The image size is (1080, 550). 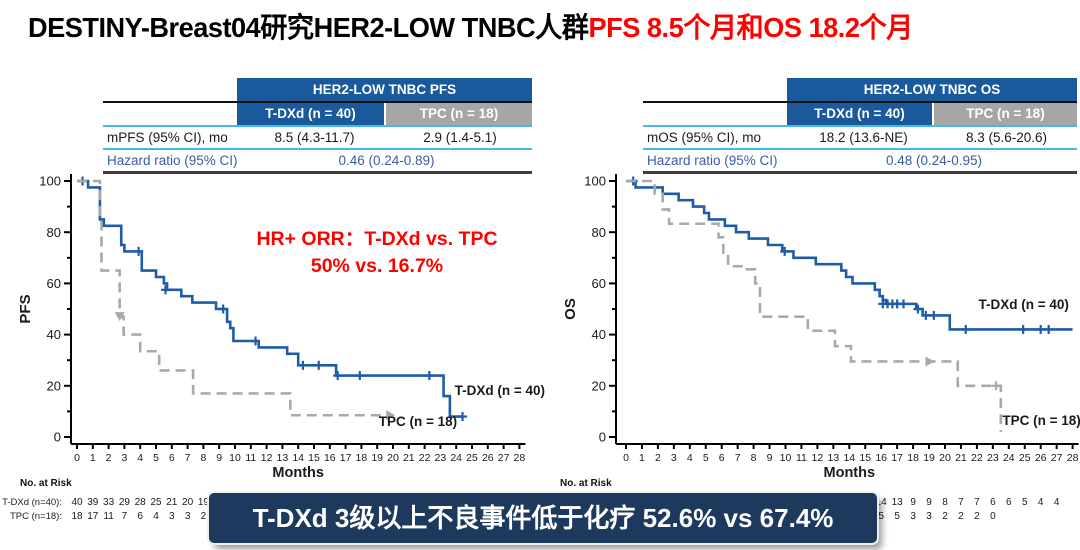 What do you see at coordinates (865, 458) in the screenshot?
I see `svg-text: 15` at bounding box center [865, 458].